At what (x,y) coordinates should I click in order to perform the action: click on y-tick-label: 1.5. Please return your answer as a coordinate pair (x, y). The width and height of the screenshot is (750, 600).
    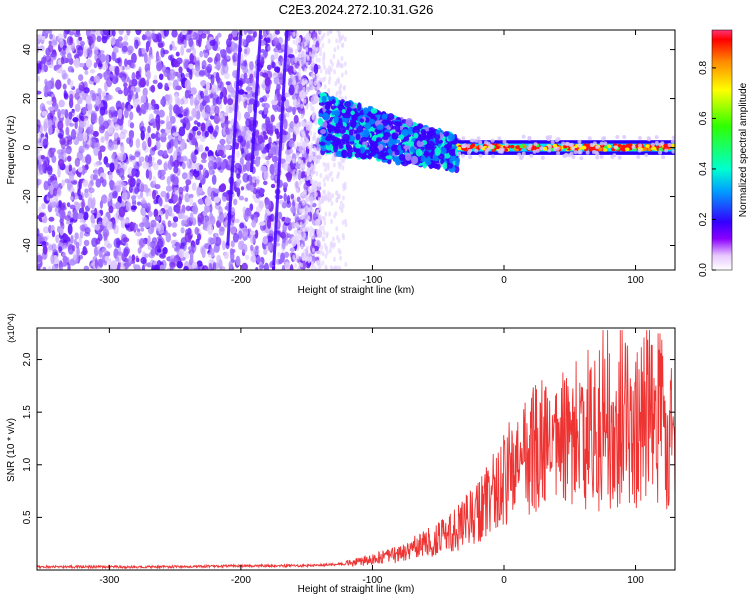
    Looking at the image, I should click on (27, 412).